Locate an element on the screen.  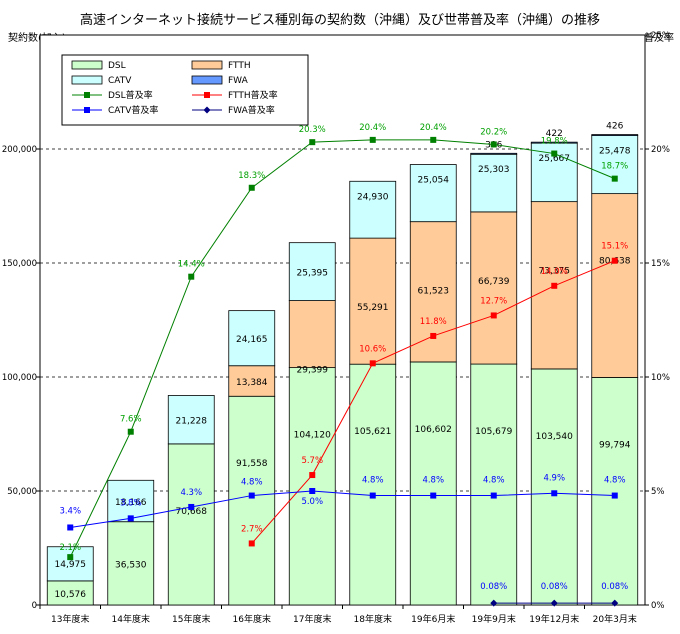
rate-label-DSL普及率: 18.7% is located at coordinates (614, 167).